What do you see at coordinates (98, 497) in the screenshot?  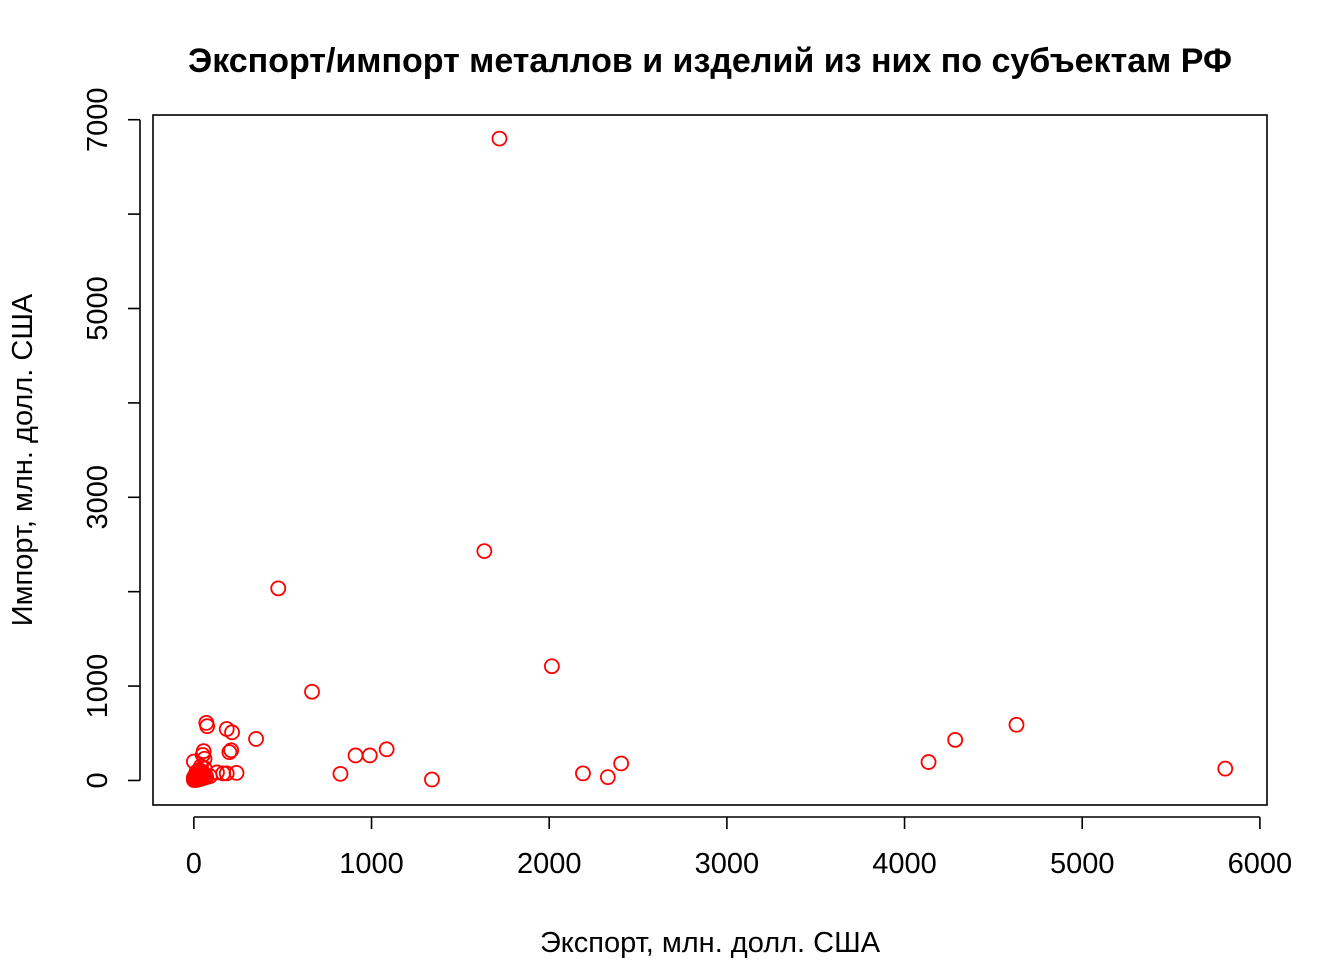 I see `y-tick-label: 3000` at bounding box center [98, 497].